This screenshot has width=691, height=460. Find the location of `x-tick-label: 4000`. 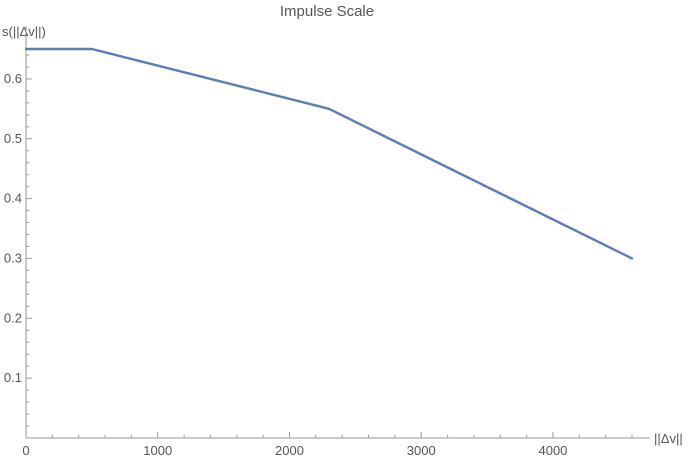

x-tick-label: 4000 is located at coordinates (552, 450).